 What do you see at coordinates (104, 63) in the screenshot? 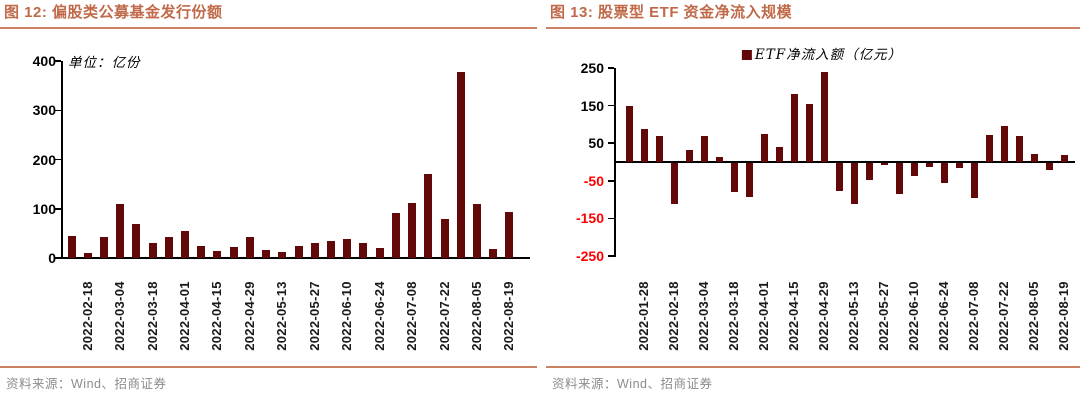
I see `y-axis-unit-label: 单位：亿份` at bounding box center [104, 63].